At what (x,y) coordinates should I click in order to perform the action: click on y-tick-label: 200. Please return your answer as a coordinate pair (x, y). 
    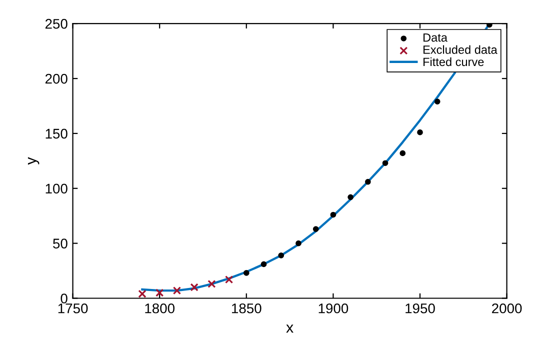
    Looking at the image, I should click on (56, 79).